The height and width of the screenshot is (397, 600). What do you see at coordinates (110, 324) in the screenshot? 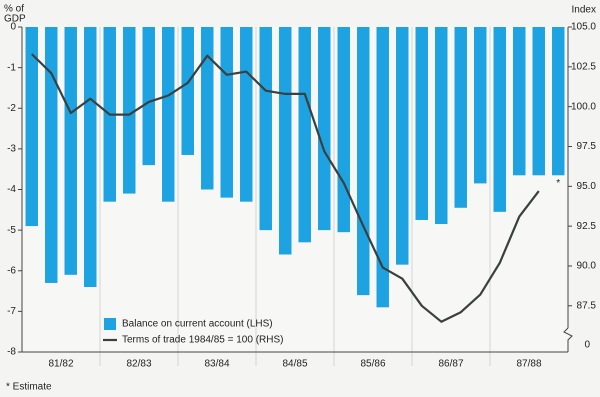
I see `legend-swatch` at bounding box center [110, 324].